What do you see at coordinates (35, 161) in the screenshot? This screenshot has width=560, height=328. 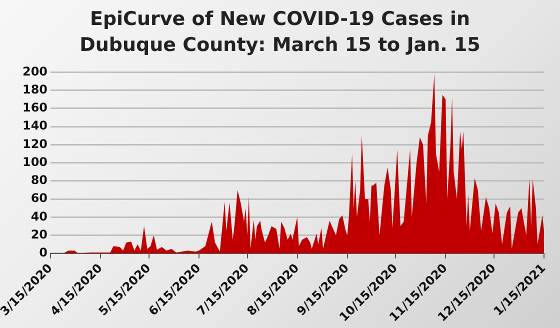 I see `y-tick-label: 100` at bounding box center [35, 161].